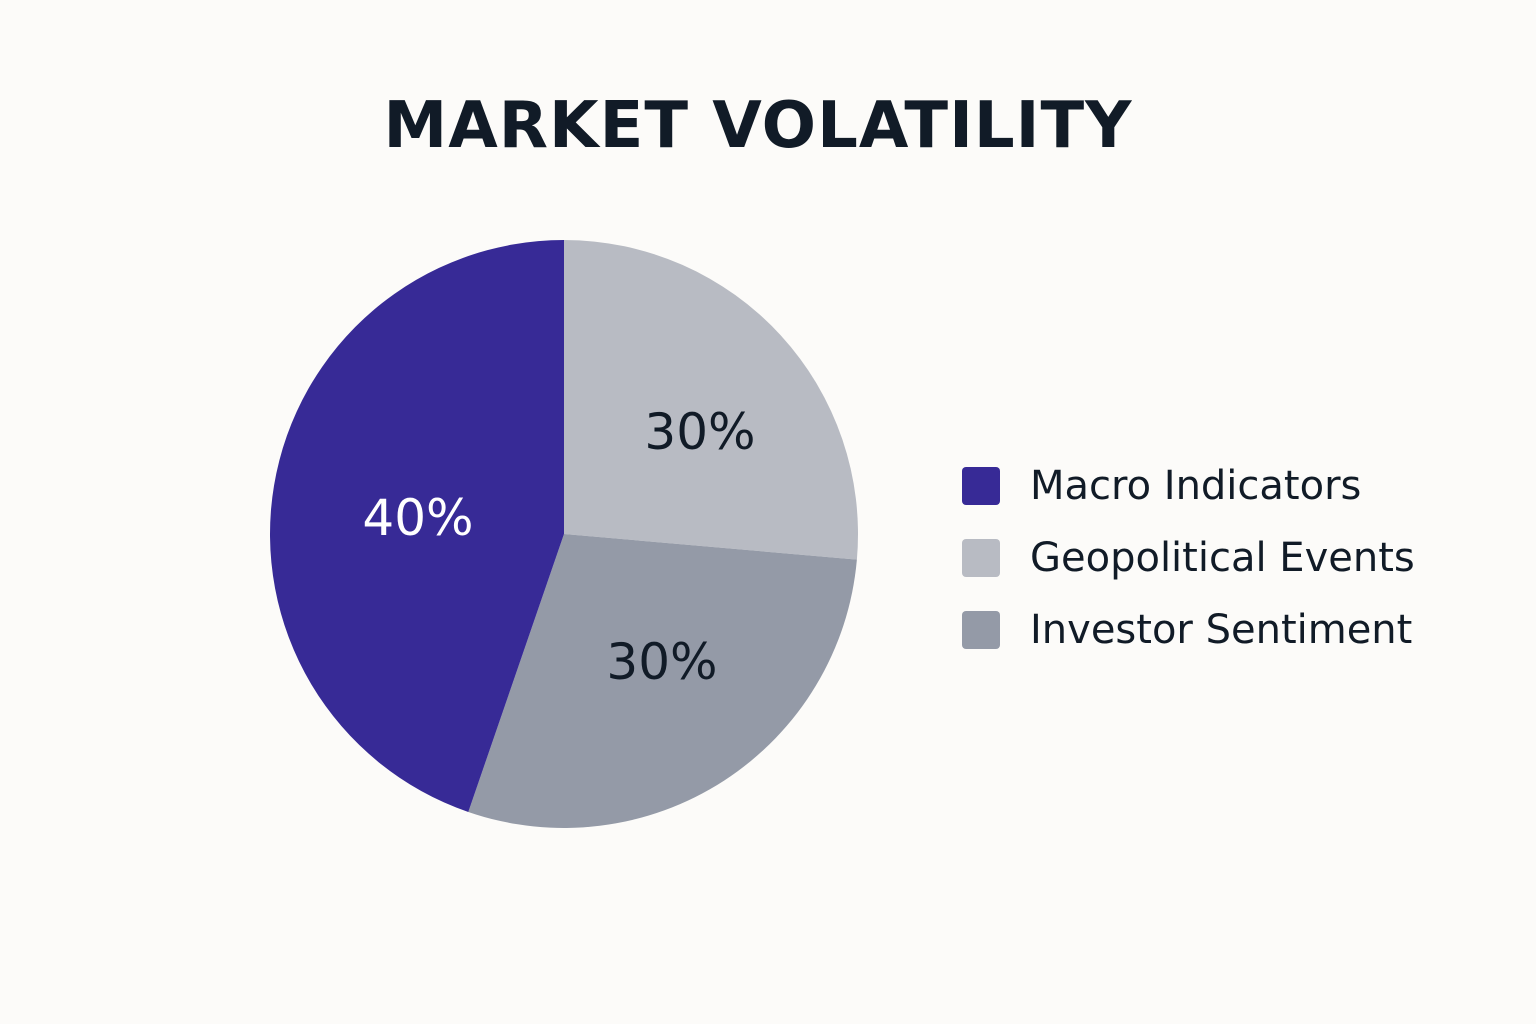 Image resolution: width=1536 pixels, height=1024 pixels. What do you see at coordinates (417, 518) in the screenshot?
I see `slice-value-label: 40%` at bounding box center [417, 518].